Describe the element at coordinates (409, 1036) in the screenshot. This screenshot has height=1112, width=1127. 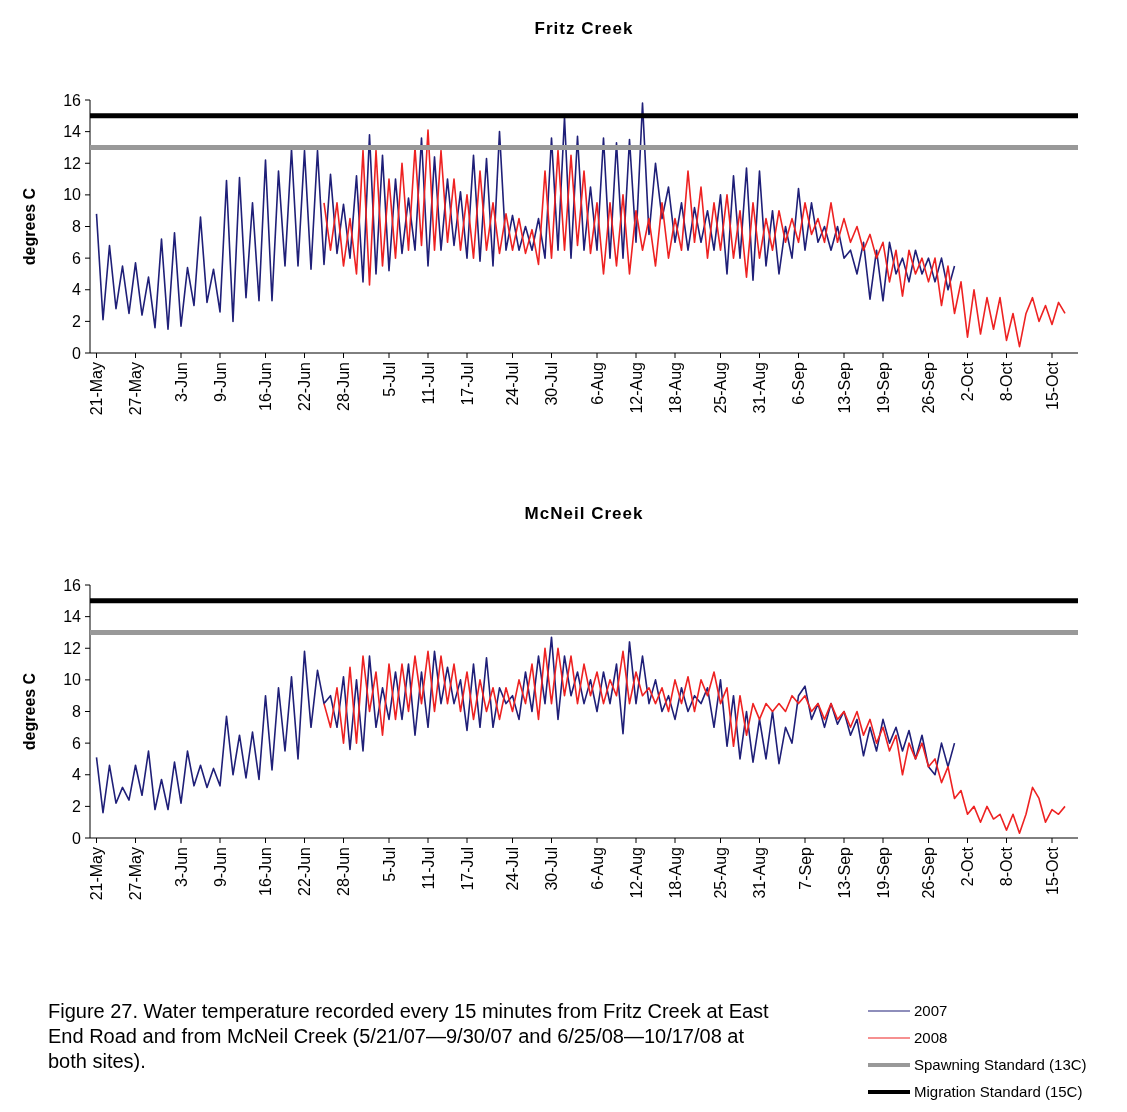
I see `caption: Figure 27. Water temperature recorded every 15 minutes from Fritz Creek at East End Road and from McNeil Creek (5/21/07—9/30/07 and 6/25/08—10/17/08 at both sites).` at that location.